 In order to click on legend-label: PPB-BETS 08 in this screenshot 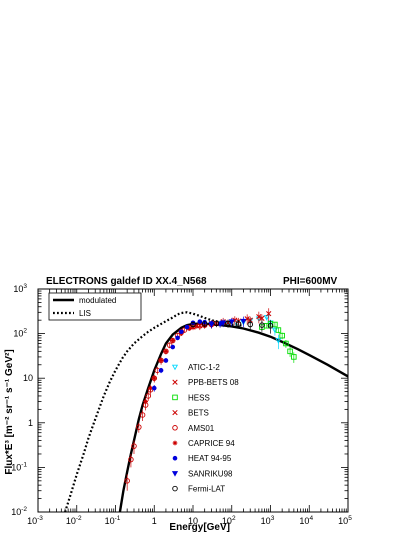, I will do `click(213, 382)`.